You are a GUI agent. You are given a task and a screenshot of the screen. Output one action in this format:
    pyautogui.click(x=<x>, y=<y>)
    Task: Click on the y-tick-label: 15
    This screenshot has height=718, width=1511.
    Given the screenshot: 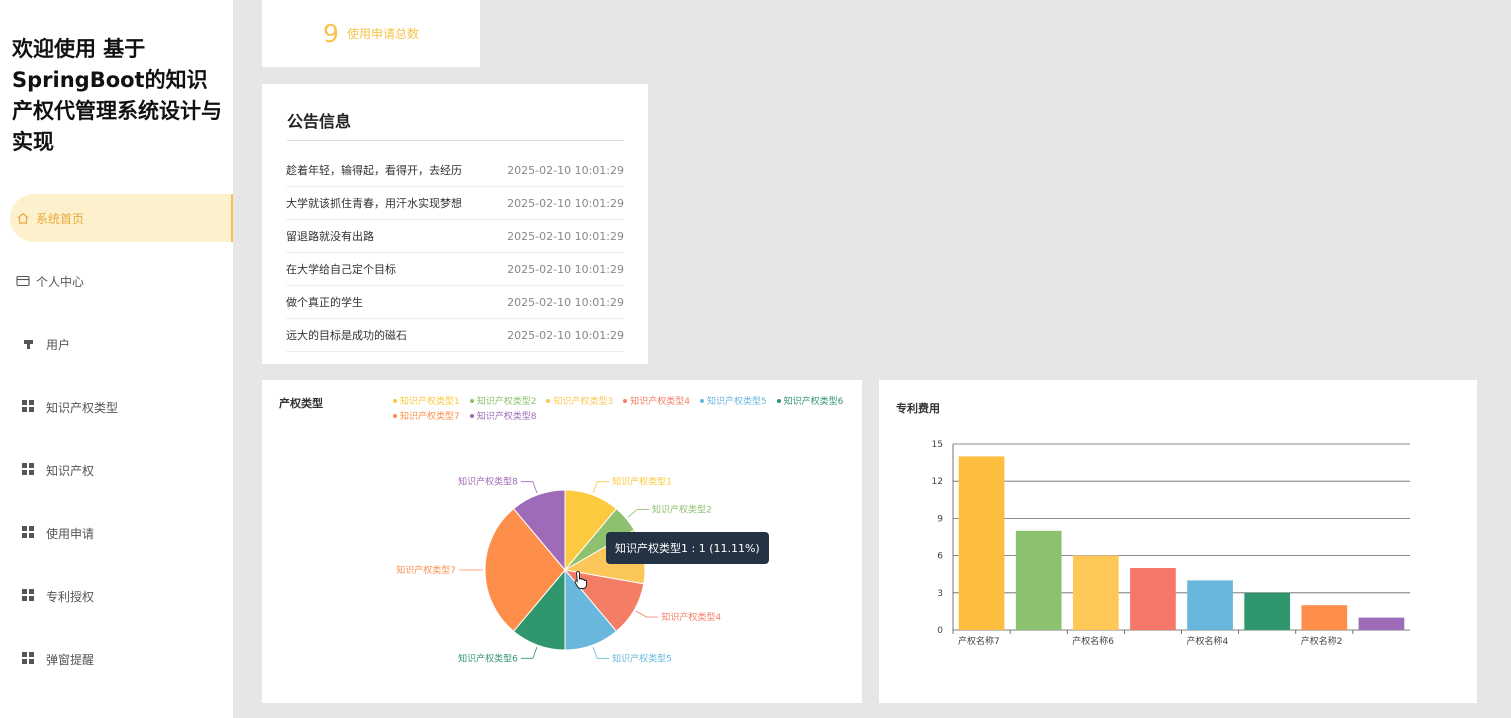 What is the action you would take?
    pyautogui.click(x=937, y=445)
    